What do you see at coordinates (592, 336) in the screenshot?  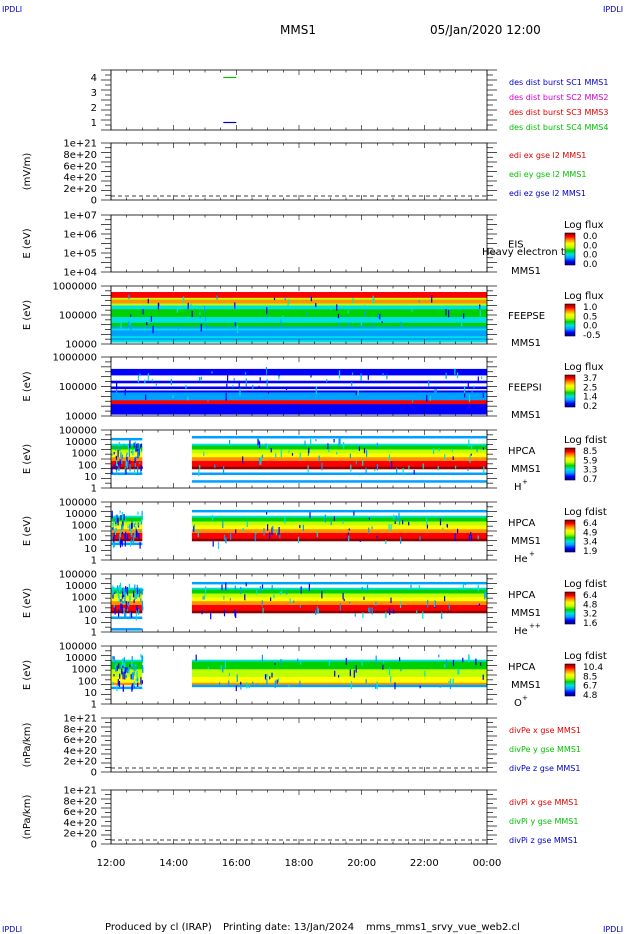 I see `colorbar-tick-label: -0.5` at bounding box center [592, 336].